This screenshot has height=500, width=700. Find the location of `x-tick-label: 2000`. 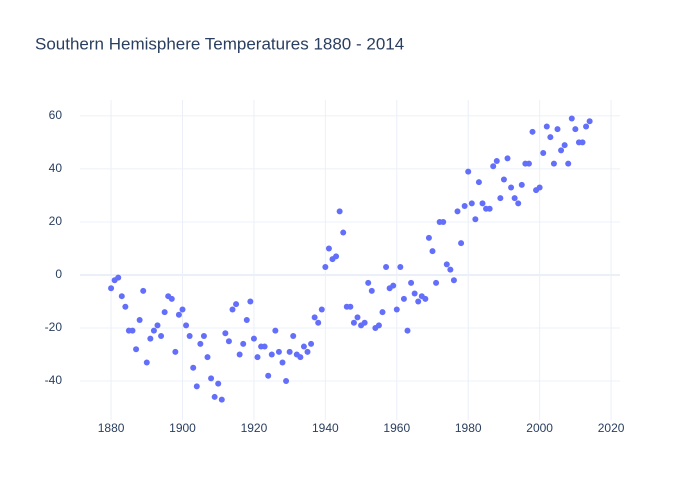

x-tick-label: 2000 is located at coordinates (539, 428).